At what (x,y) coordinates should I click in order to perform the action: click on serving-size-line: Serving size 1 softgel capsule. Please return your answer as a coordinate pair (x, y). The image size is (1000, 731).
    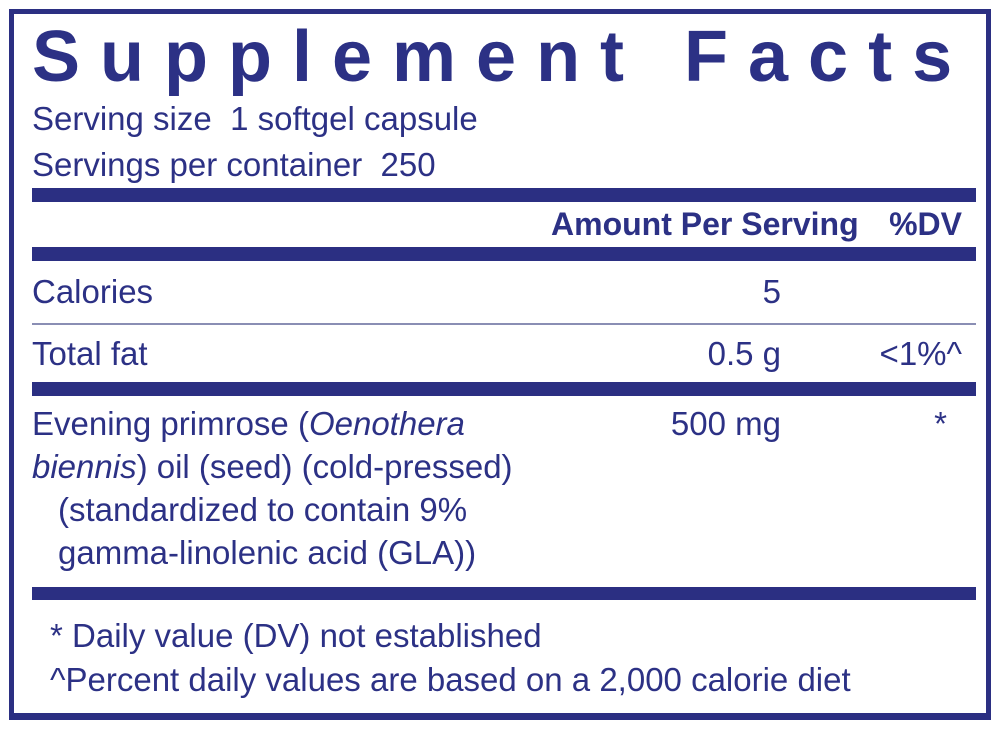
    Looking at the image, I should click on (255, 118).